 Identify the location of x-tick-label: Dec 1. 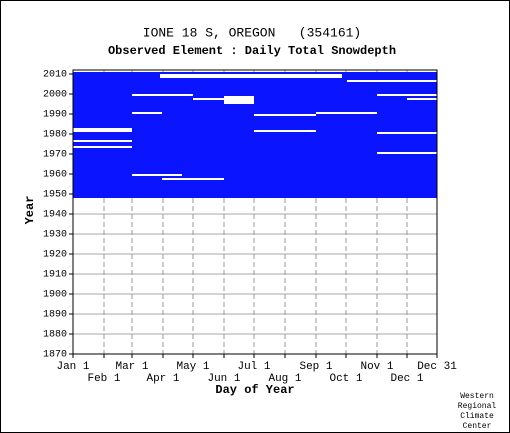
(406, 379).